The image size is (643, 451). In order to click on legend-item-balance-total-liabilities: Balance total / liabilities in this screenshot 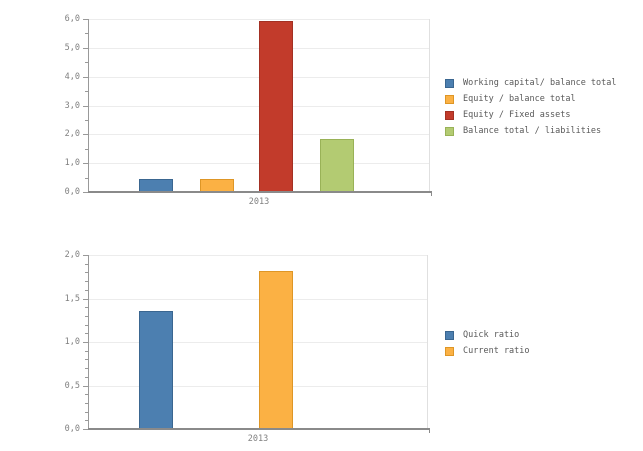, I will do `click(531, 131)`.